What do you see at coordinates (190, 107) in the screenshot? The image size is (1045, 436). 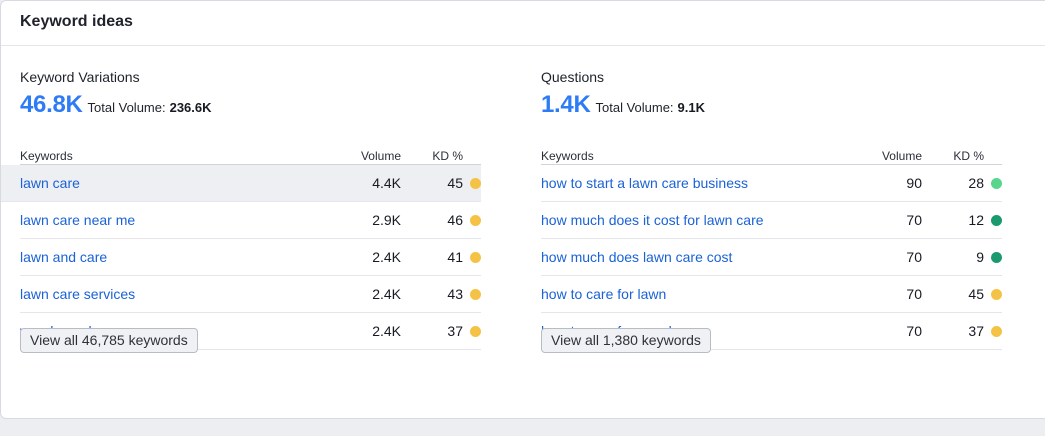 I see `total-volume-value: 236.6K` at bounding box center [190, 107].